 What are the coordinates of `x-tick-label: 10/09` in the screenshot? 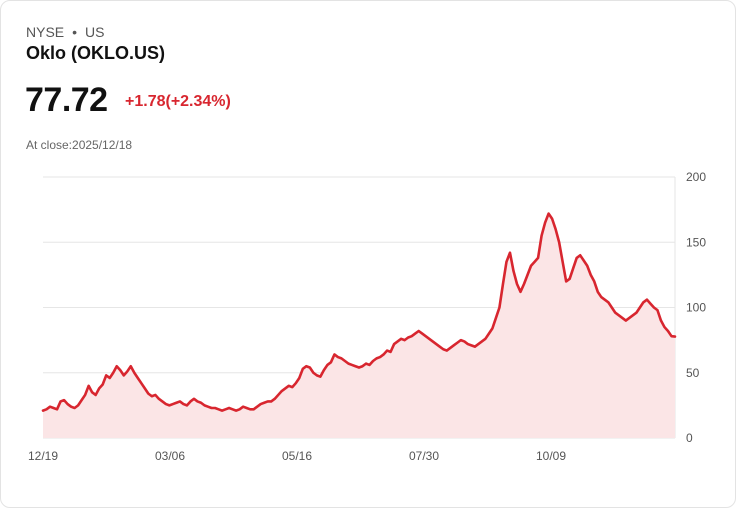 It's located at (551, 456).